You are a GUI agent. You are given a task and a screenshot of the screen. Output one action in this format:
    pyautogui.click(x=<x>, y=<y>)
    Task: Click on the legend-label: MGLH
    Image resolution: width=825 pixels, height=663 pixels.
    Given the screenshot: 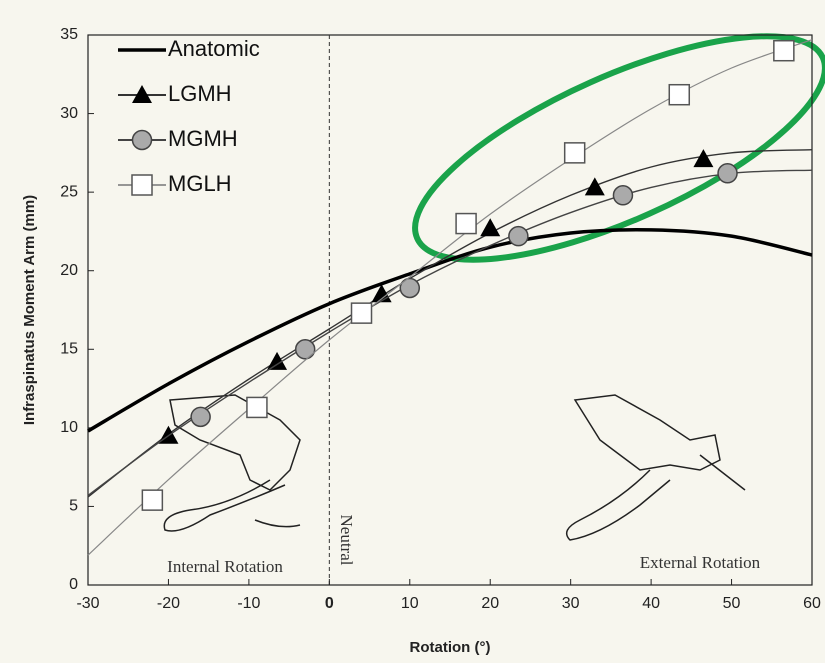 What is the action you would take?
    pyautogui.click(x=200, y=183)
    